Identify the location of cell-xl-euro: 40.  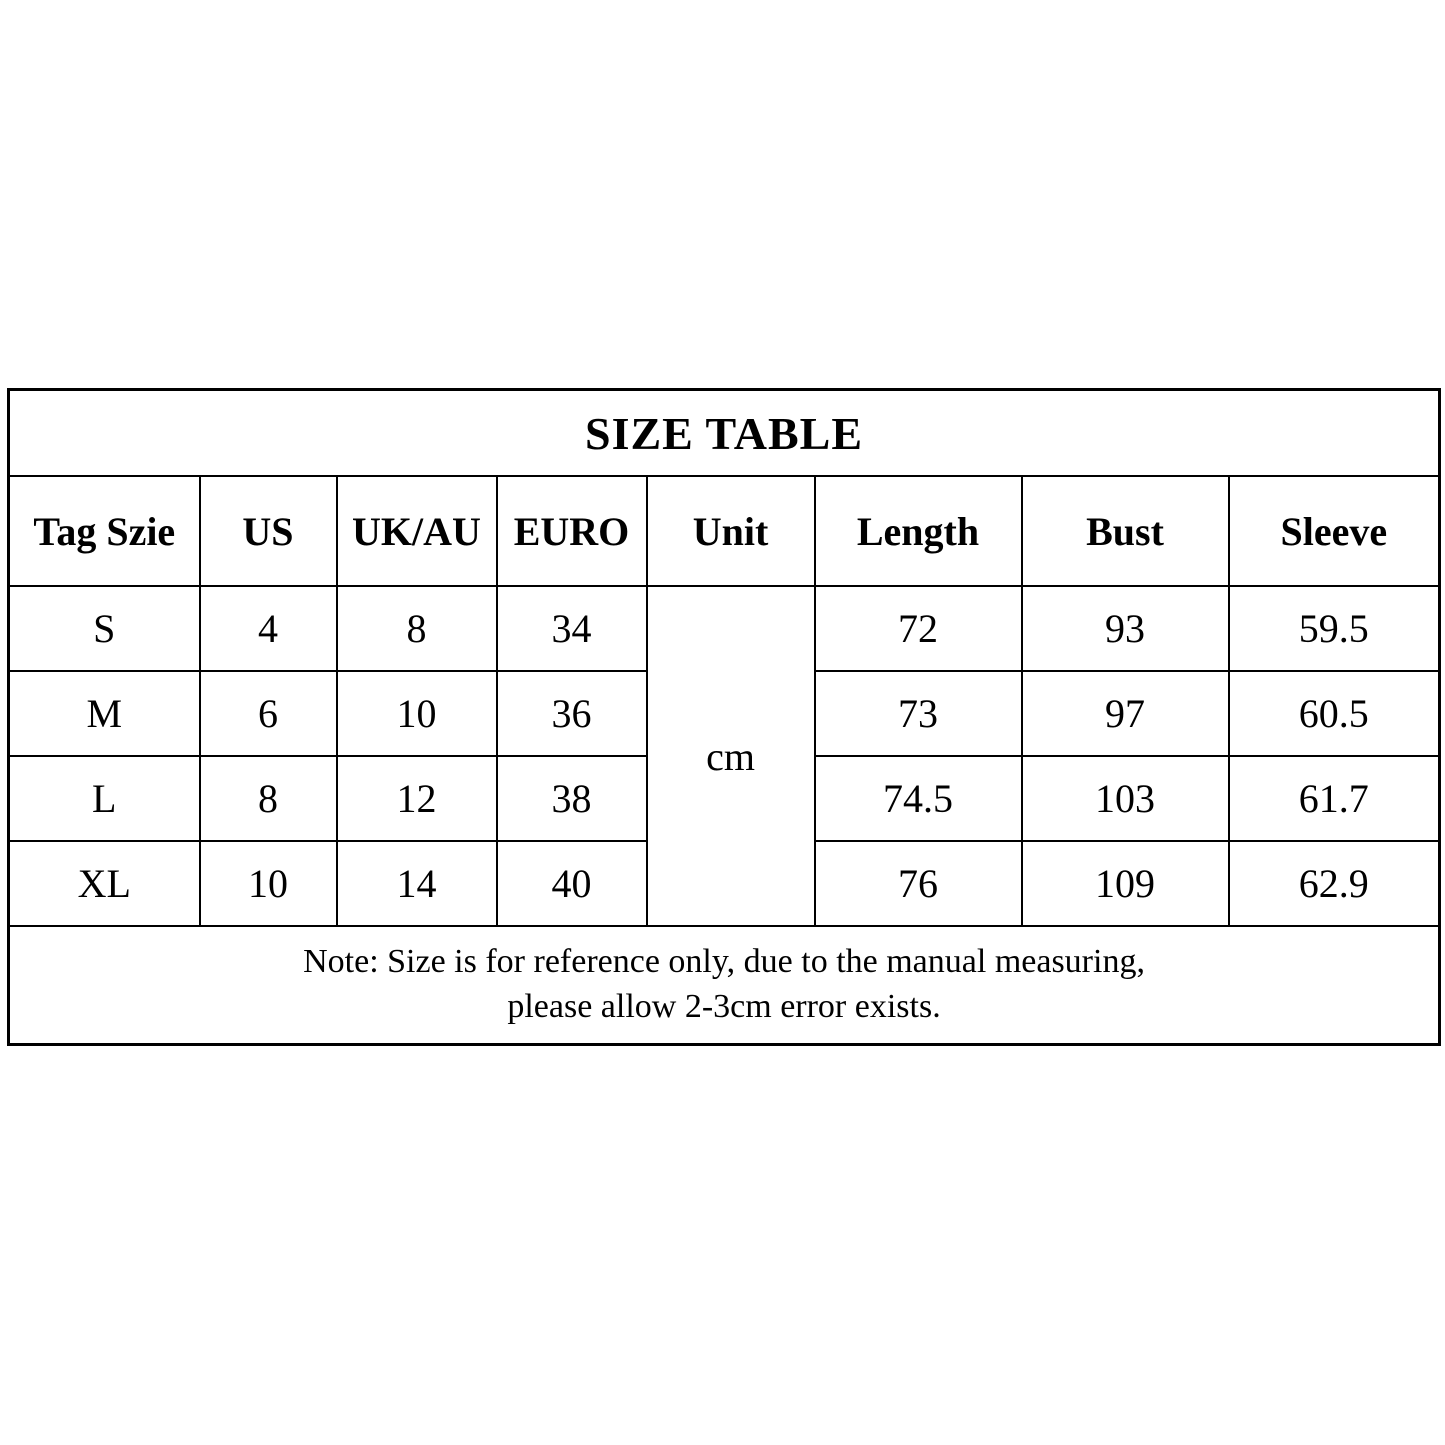
(571, 883).